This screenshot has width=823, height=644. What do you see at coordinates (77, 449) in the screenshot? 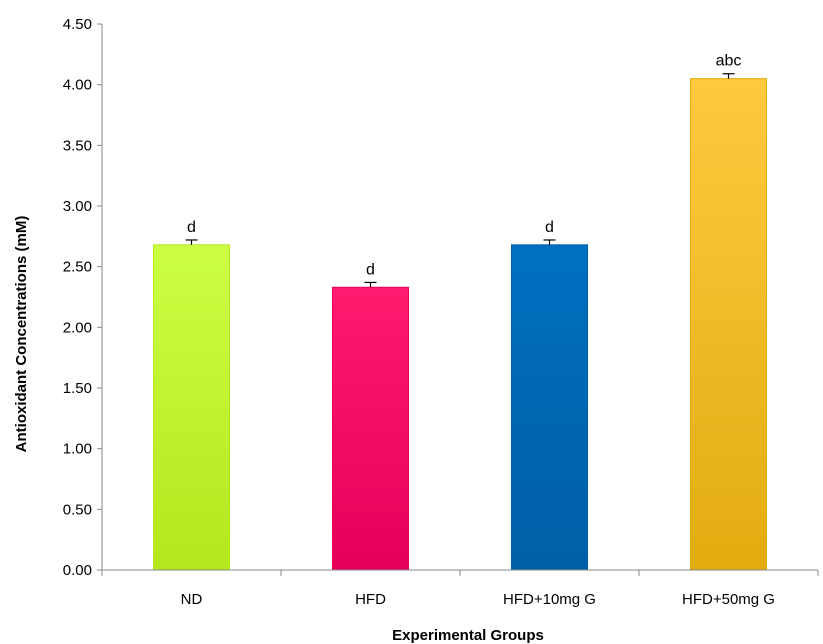
I see `y-tick-label: 1.00` at bounding box center [77, 449].